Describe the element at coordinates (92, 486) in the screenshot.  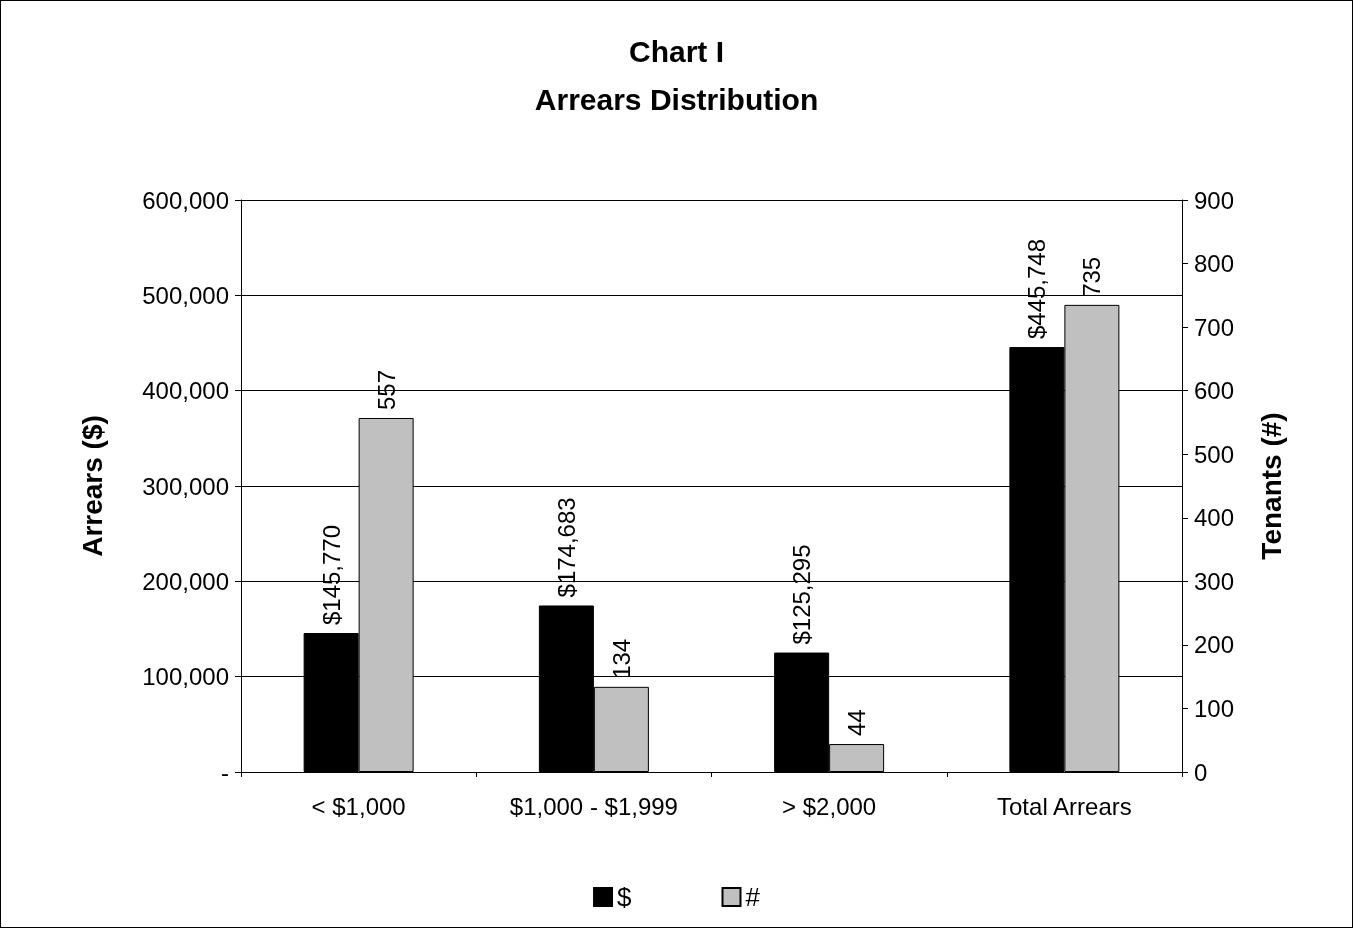
I see `y-axis-title: Arrears ($)` at that location.